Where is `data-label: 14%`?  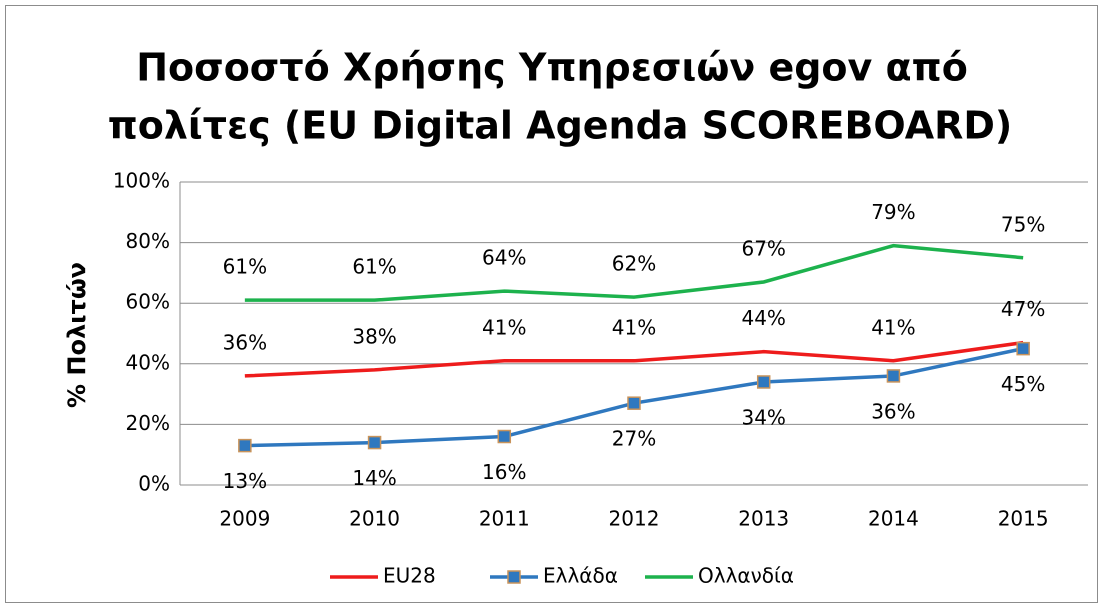
data-label: 14% is located at coordinates (374, 478).